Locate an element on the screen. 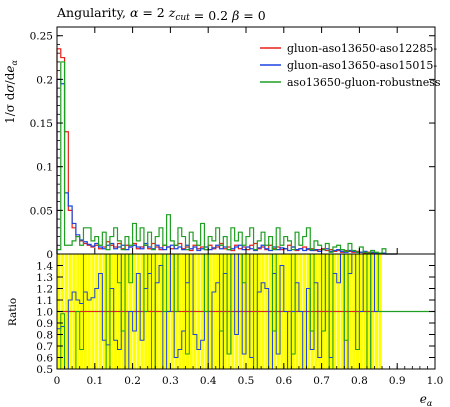 Image resolution: width=450 pixels, height=407 pixels. ratio-tick-label: 1.2 is located at coordinates (44, 290).